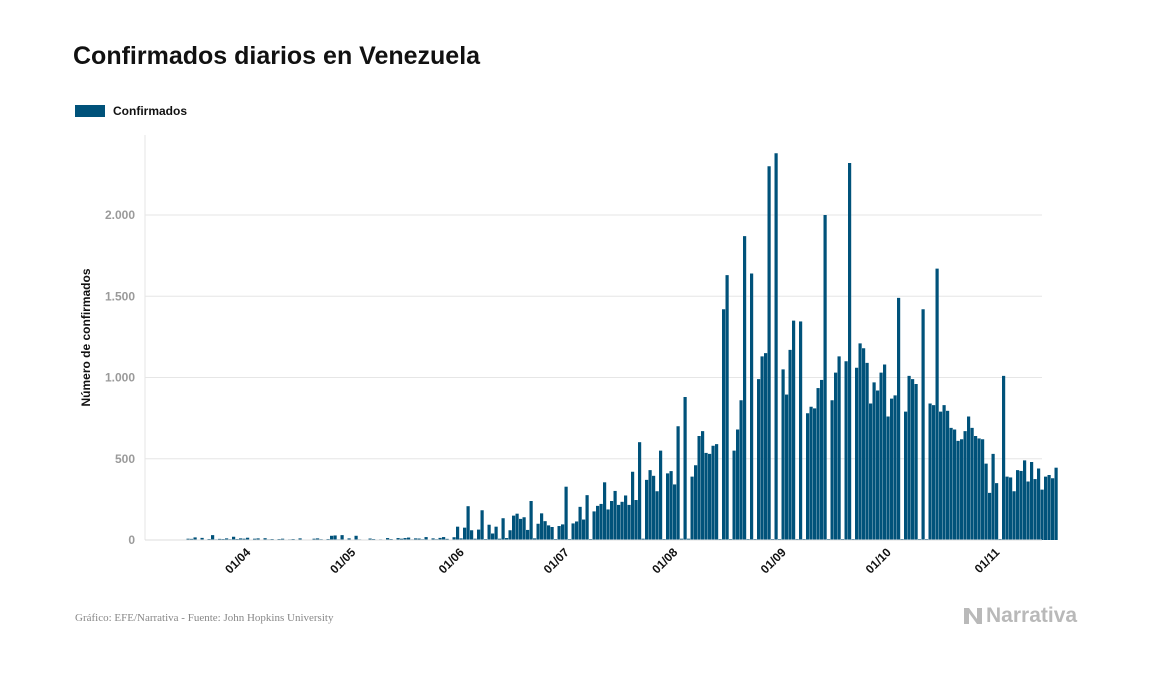 This screenshot has width=1157, height=674. Describe the element at coordinates (237, 560) in the screenshot. I see `x-tick-label: 01/04` at that location.